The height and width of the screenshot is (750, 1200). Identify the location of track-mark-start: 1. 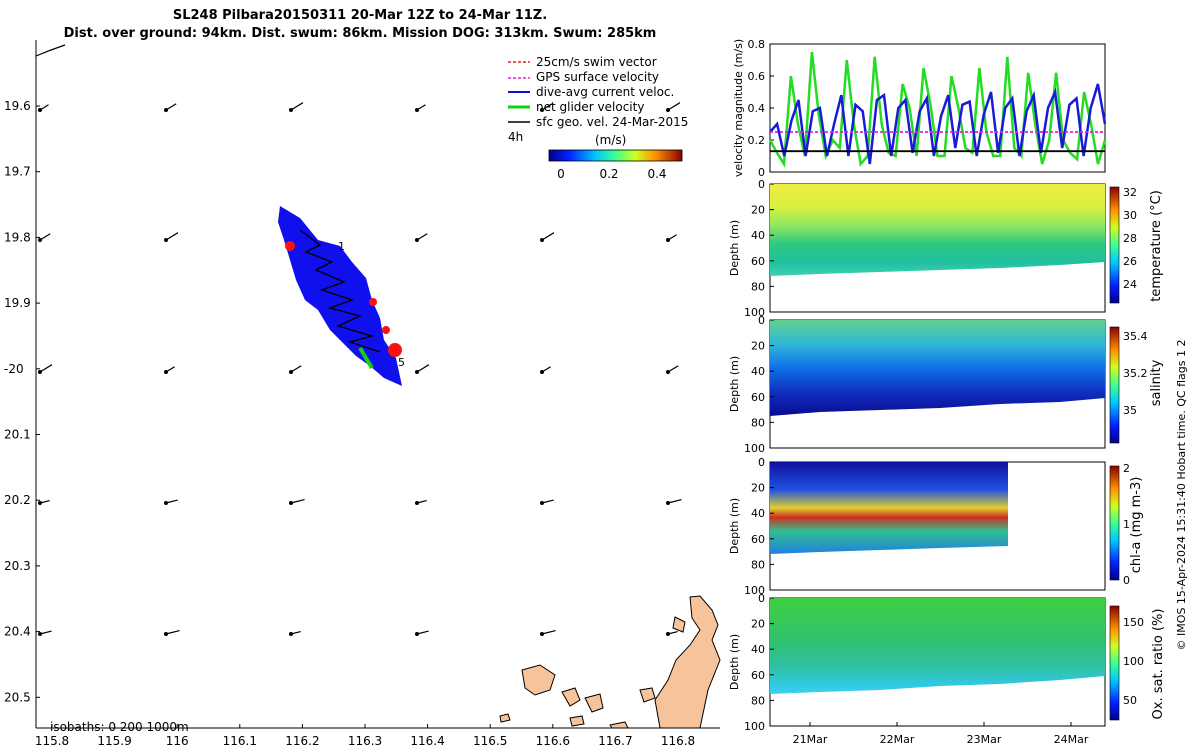
(341, 246).